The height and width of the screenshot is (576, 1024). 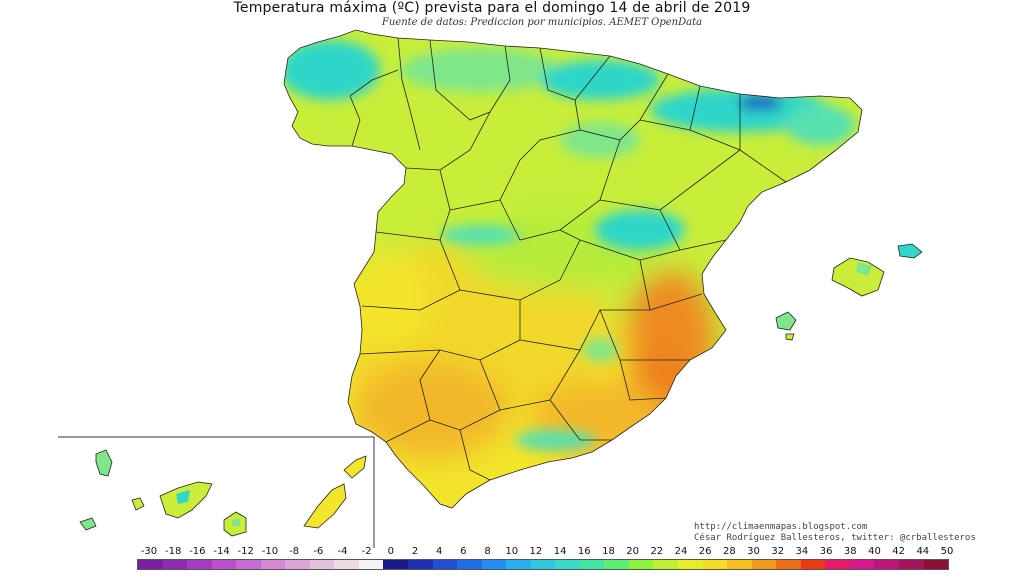 What do you see at coordinates (463, 551) in the screenshot?
I see `legend-label: 6` at bounding box center [463, 551].